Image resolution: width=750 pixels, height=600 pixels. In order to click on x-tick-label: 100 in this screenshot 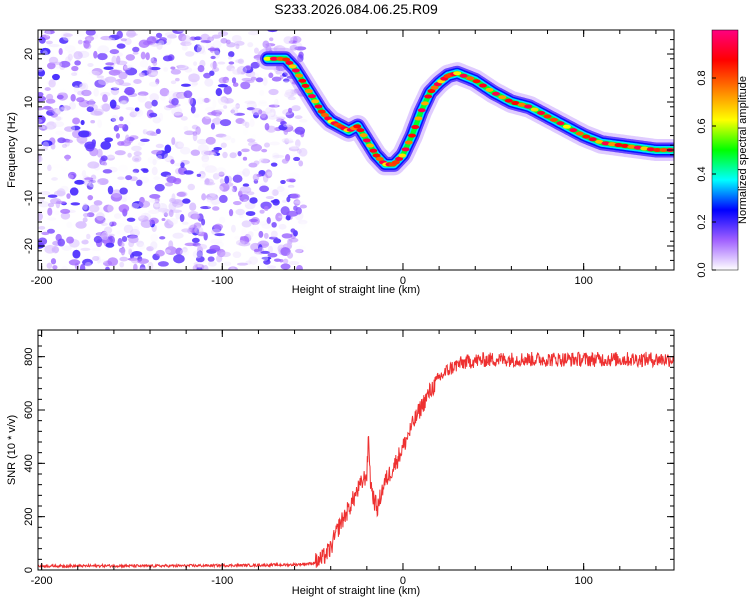, I will do `click(583, 581)`.